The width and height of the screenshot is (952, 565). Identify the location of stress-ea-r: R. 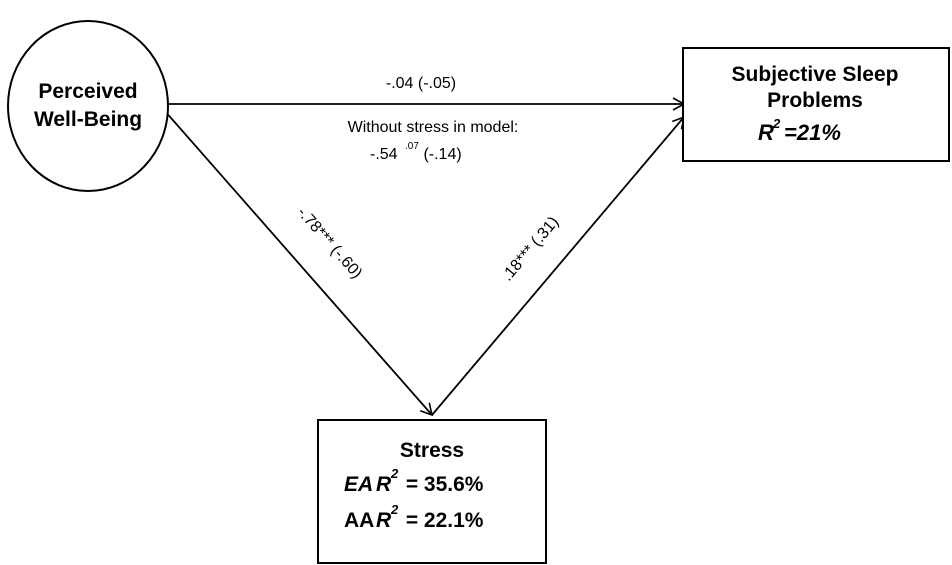
(384, 484).